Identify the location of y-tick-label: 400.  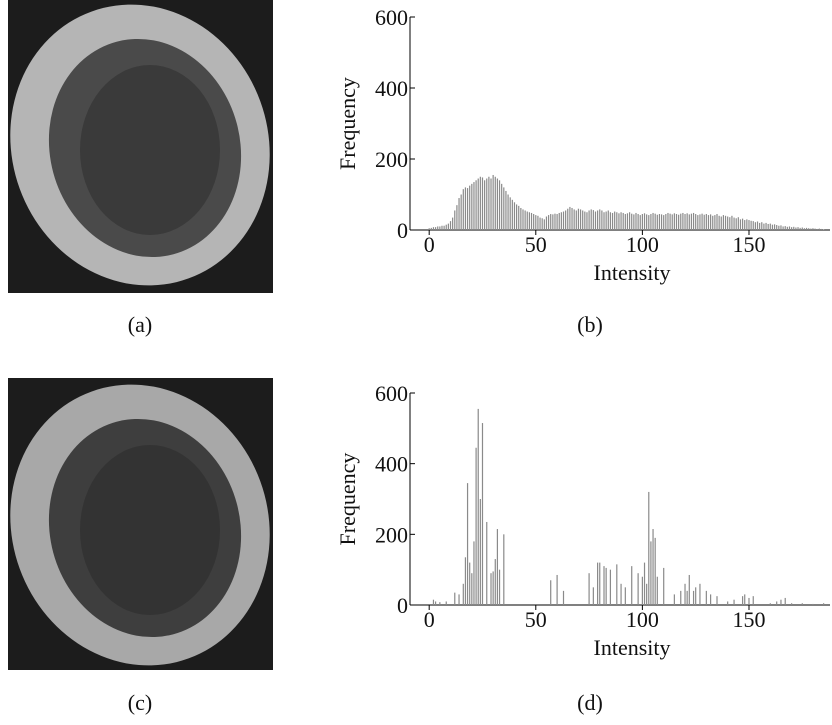
(391, 88).